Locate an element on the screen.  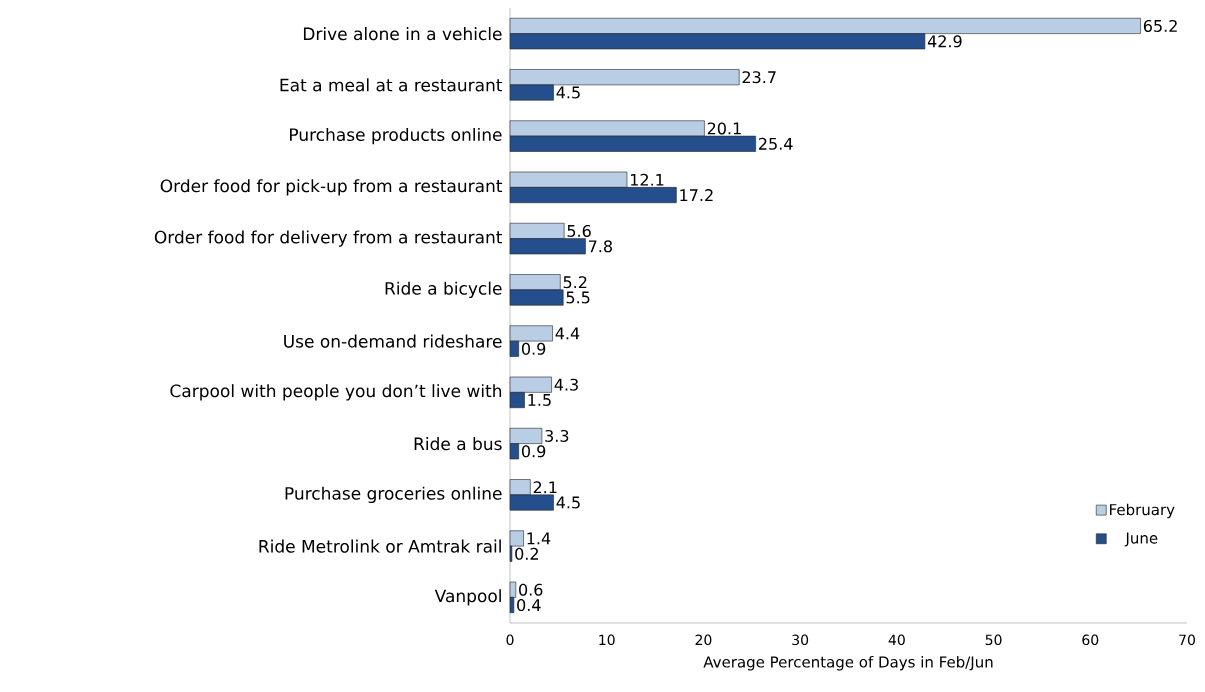
data-label: 1.5 is located at coordinates (539, 400).